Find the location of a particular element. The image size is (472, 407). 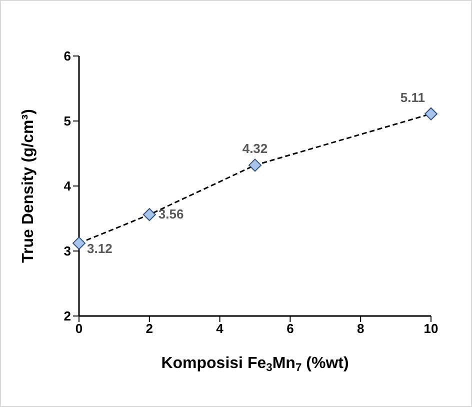

y-tick-label: 6 is located at coordinates (67, 56).